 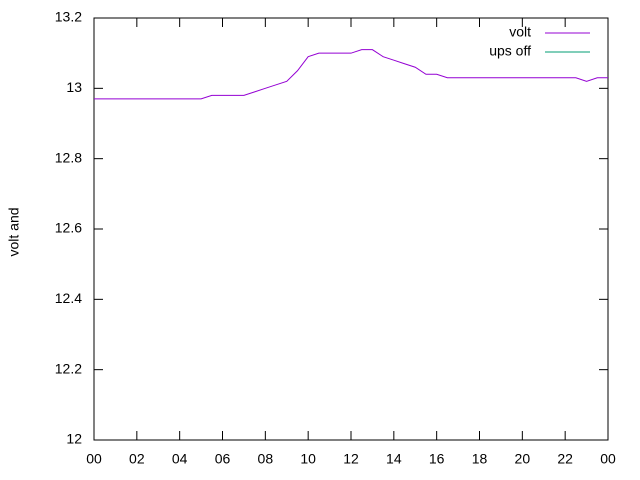 I want to click on series-line, so click(x=351, y=74).